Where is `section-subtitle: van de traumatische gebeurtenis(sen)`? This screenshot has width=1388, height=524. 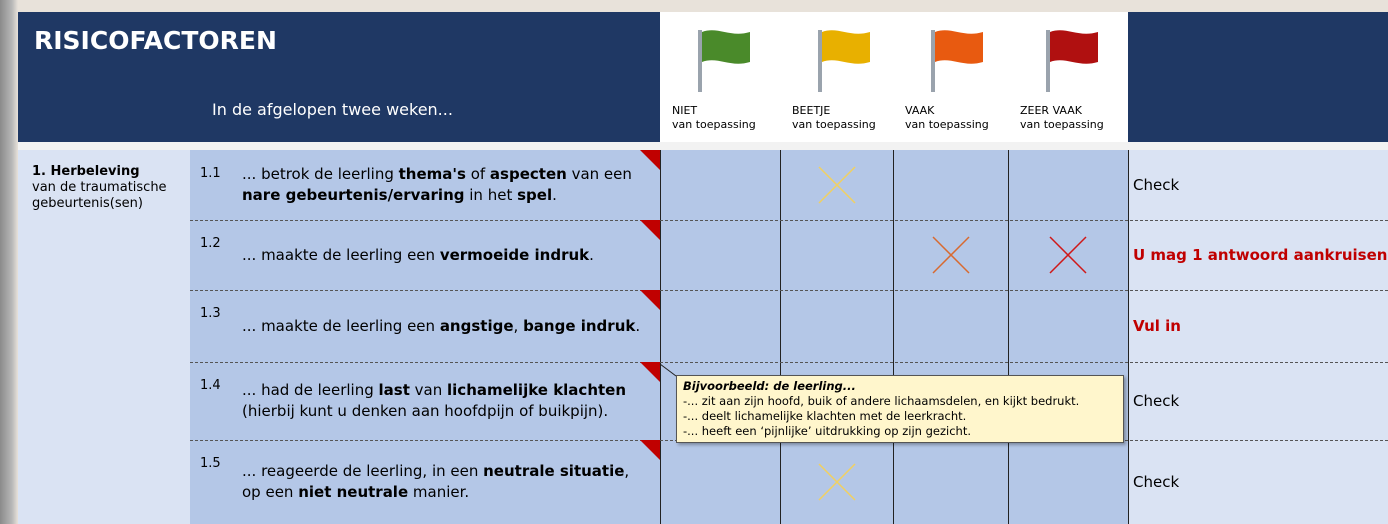 section-subtitle: van de traumatische gebeurtenis(sen) is located at coordinates (99, 195).